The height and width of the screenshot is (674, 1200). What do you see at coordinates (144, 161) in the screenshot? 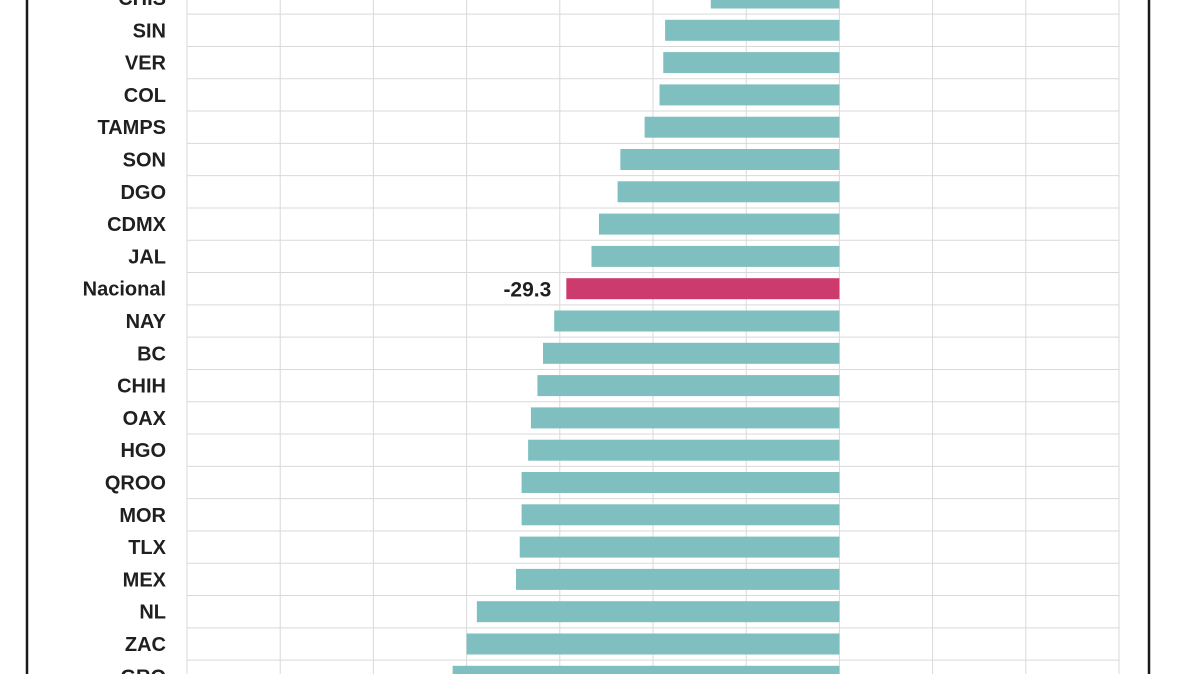
I see `category-label-son: SON` at bounding box center [144, 161].